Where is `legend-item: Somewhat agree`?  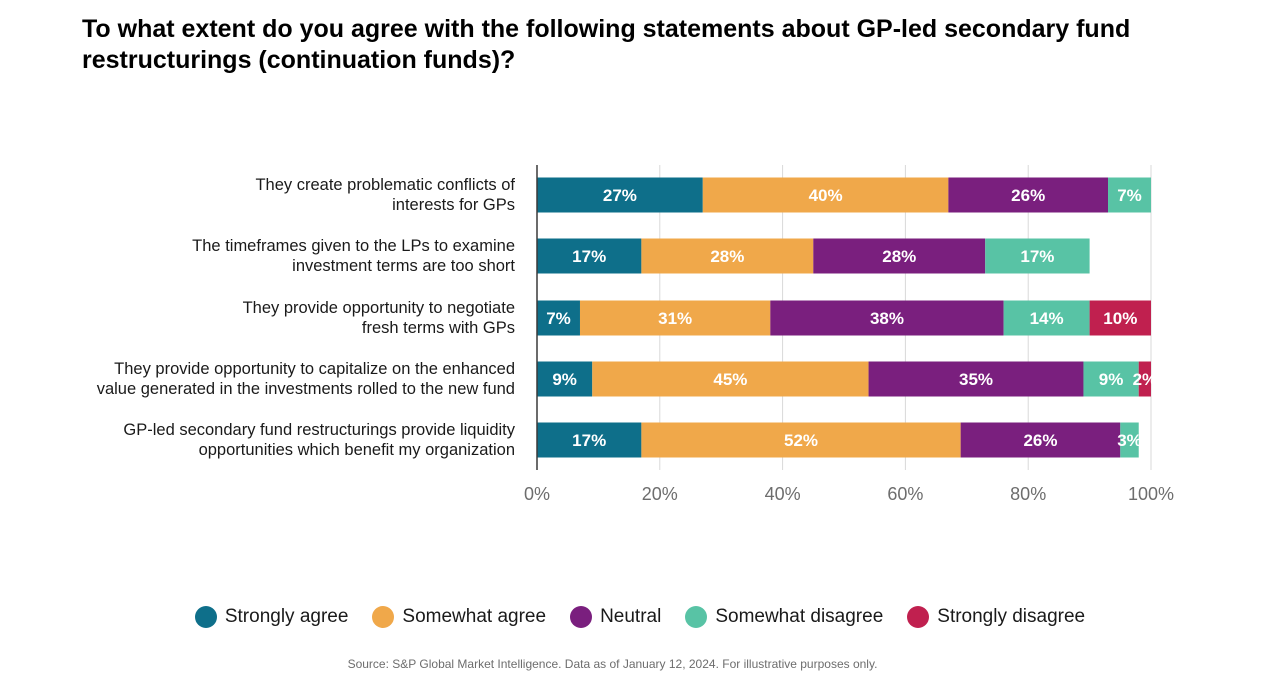
legend-item: Somewhat agree is located at coordinates (459, 617).